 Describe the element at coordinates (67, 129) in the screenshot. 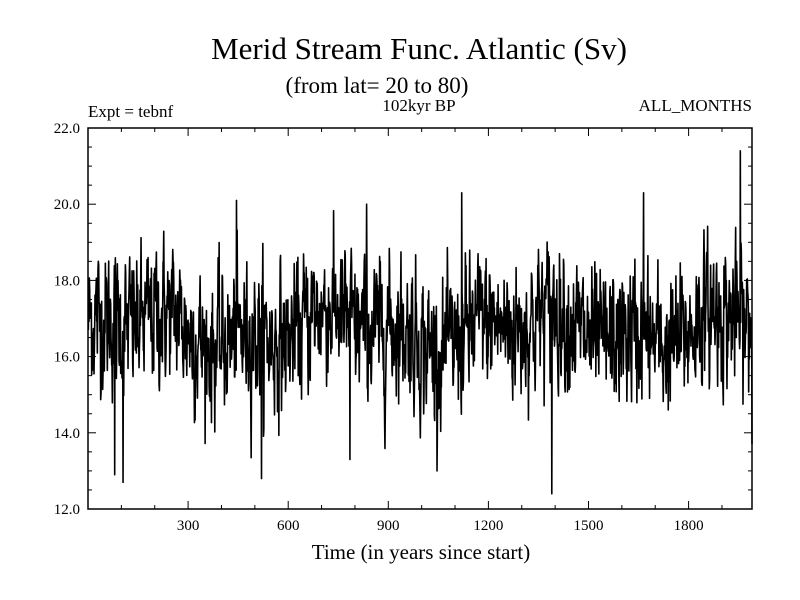

I see `y-tick-label: 22.0` at that location.